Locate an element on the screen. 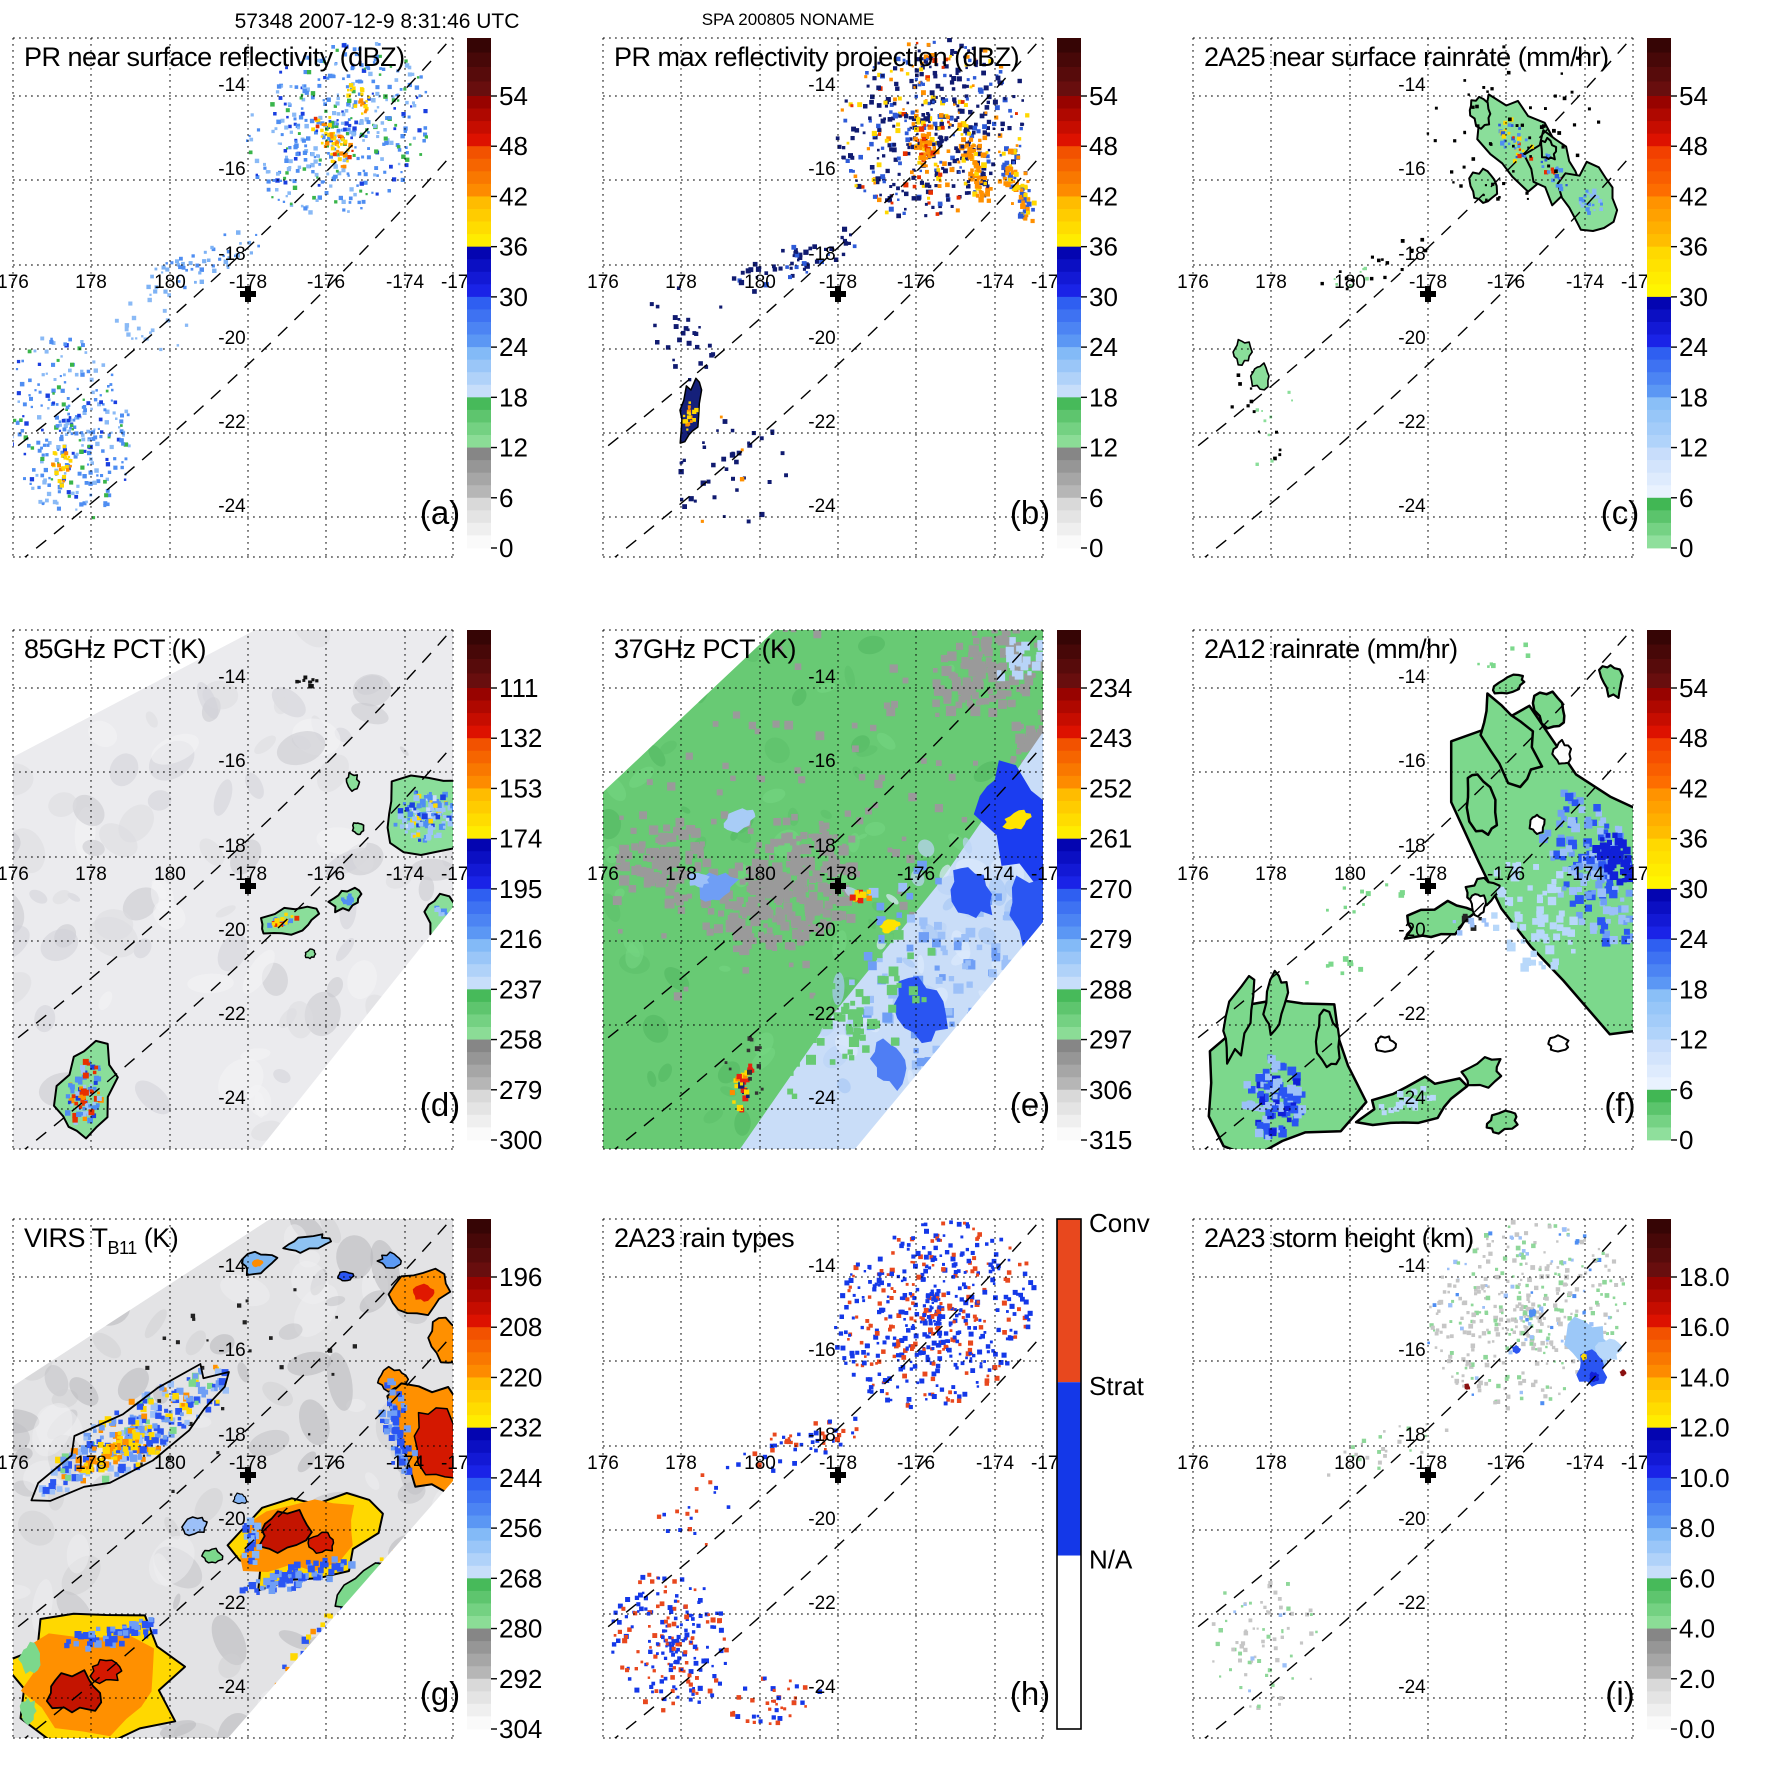 The image size is (1771, 1771). panel-letter: (i) is located at coordinates (1619, 1693).